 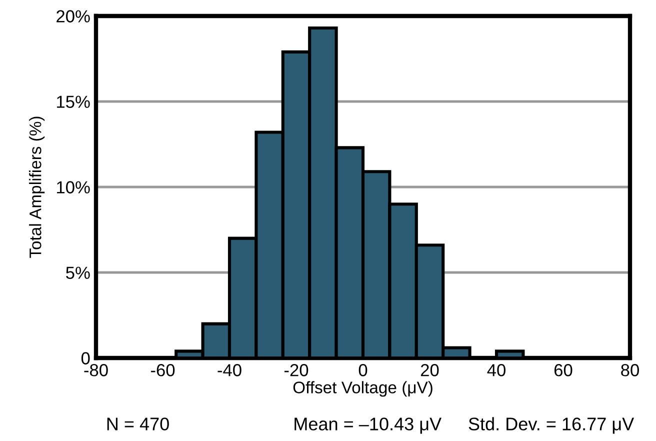 What do you see at coordinates (78, 272) in the screenshot?
I see `y-tick-label: 5%` at bounding box center [78, 272].